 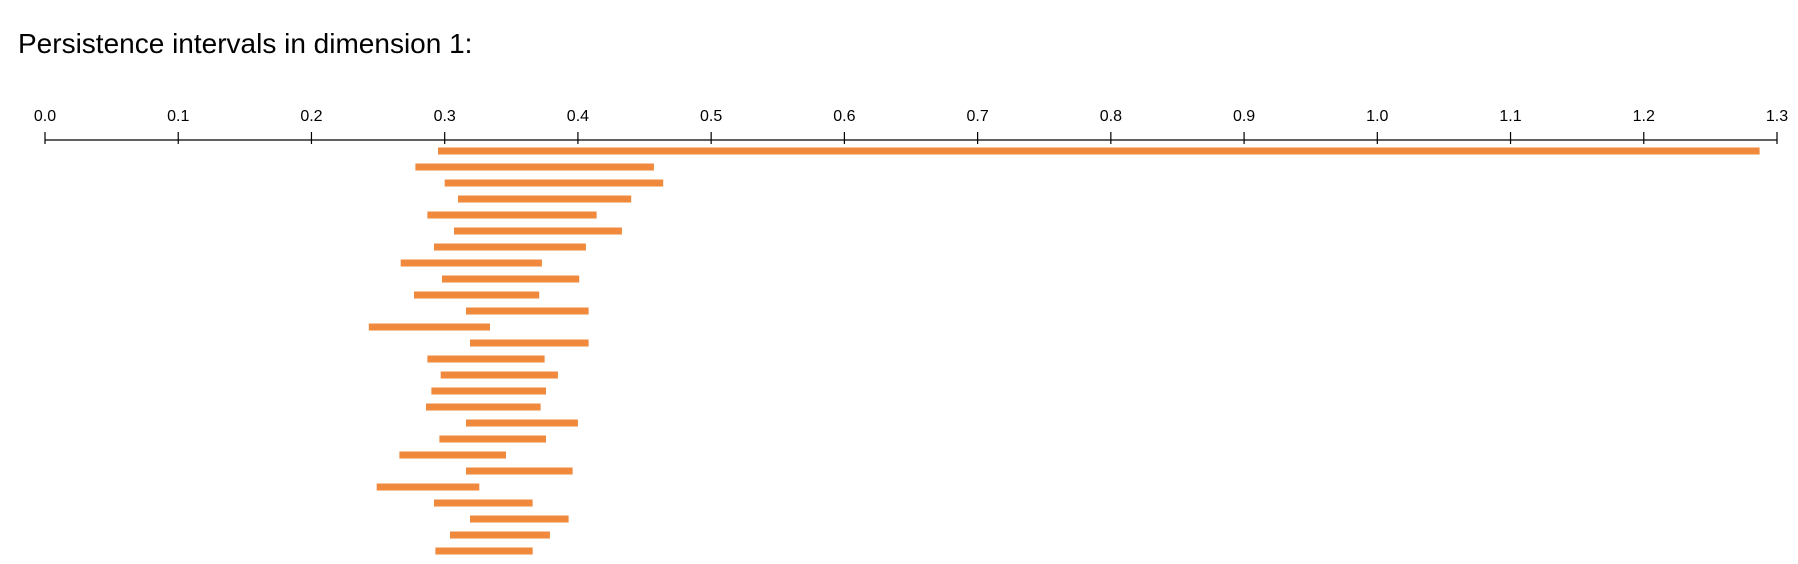 I want to click on x-tick-label: 0.2, so click(x=311, y=116).